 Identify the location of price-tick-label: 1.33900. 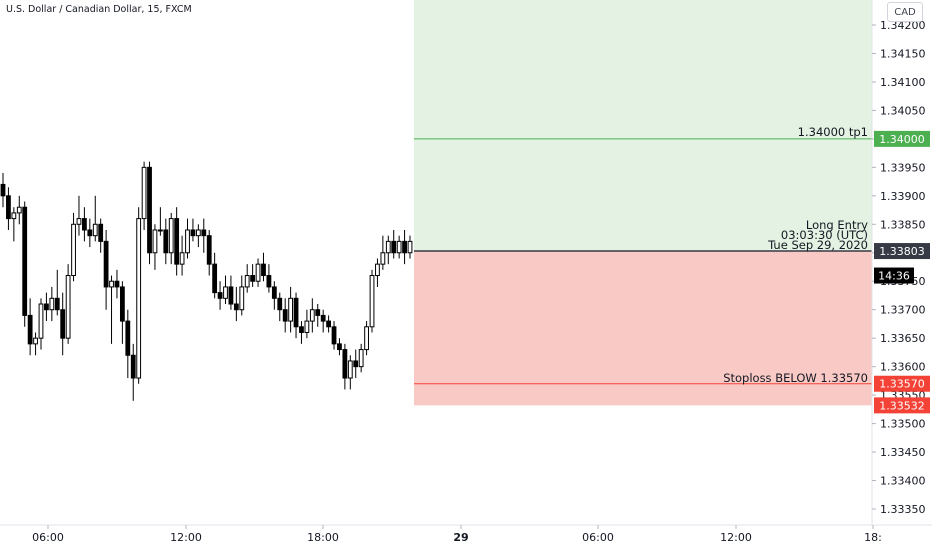
(903, 196).